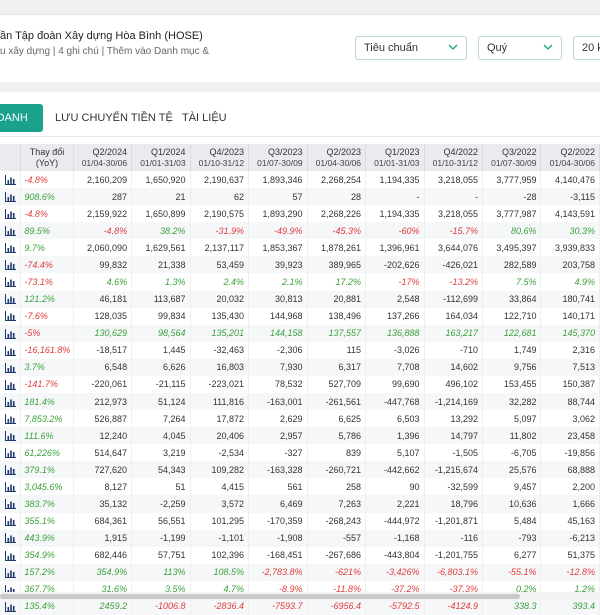  Describe the element at coordinates (220, 367) in the screenshot. I see `value-cell: 16,803` at that location.